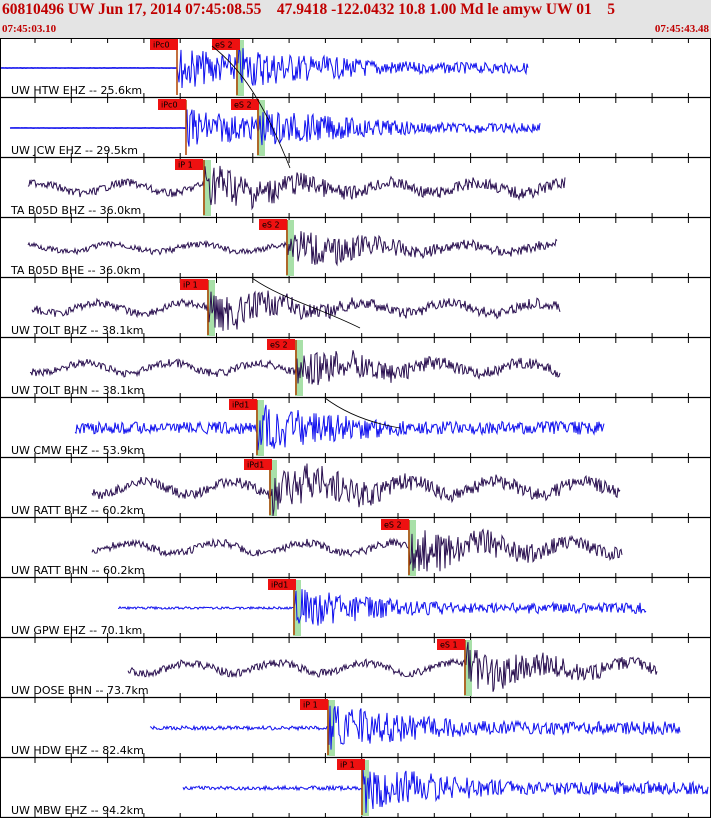 The height and width of the screenshot is (818, 711). I want to click on trace-panel: iP 1 UW TOLT BHZ -- 38.1km, so click(355, 308).